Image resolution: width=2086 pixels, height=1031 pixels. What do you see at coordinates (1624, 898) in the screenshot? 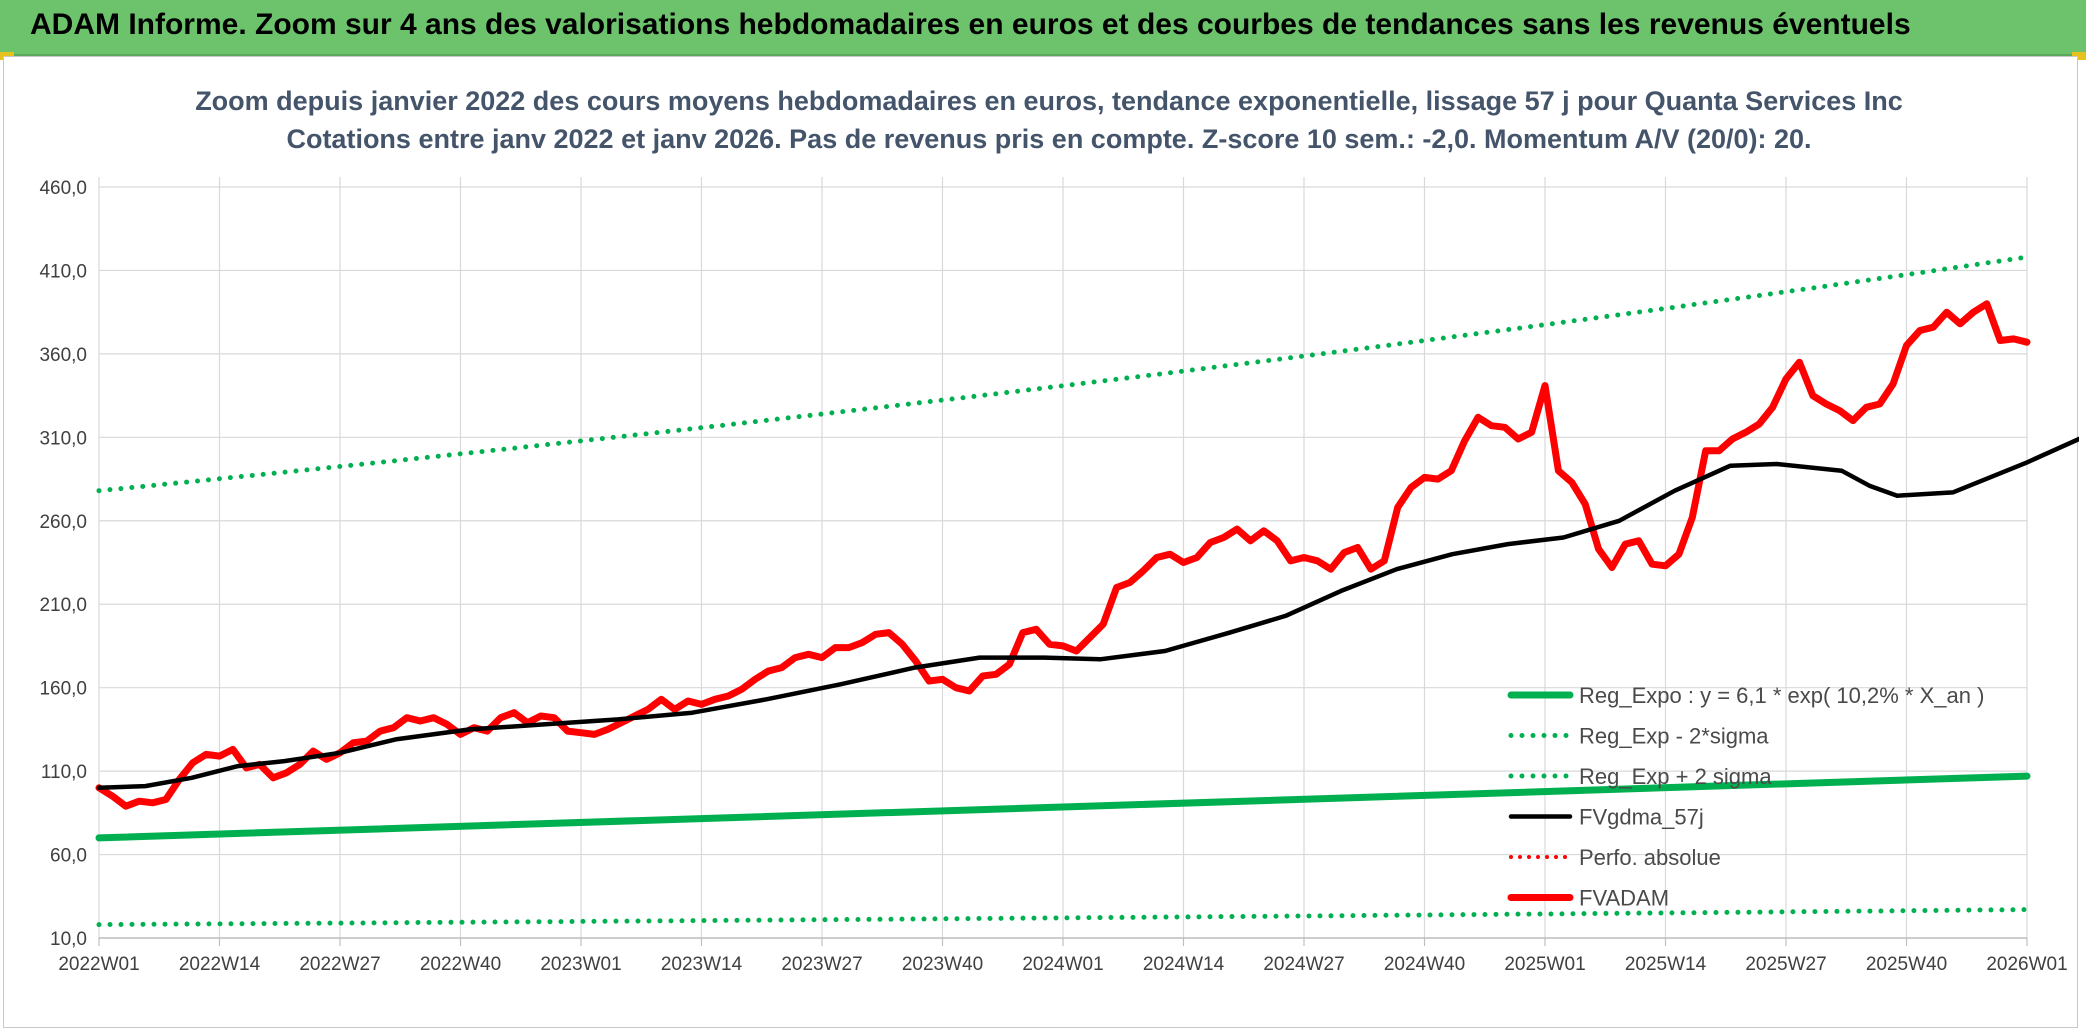
I see `legend-label-5: FVADAM` at bounding box center [1624, 898].